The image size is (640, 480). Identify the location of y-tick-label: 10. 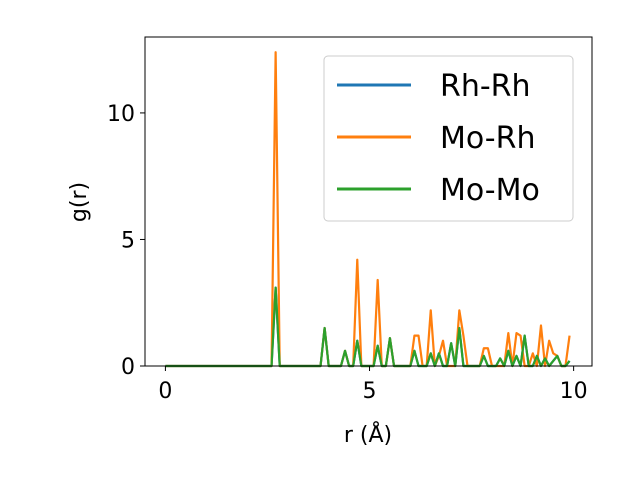
(121, 114).